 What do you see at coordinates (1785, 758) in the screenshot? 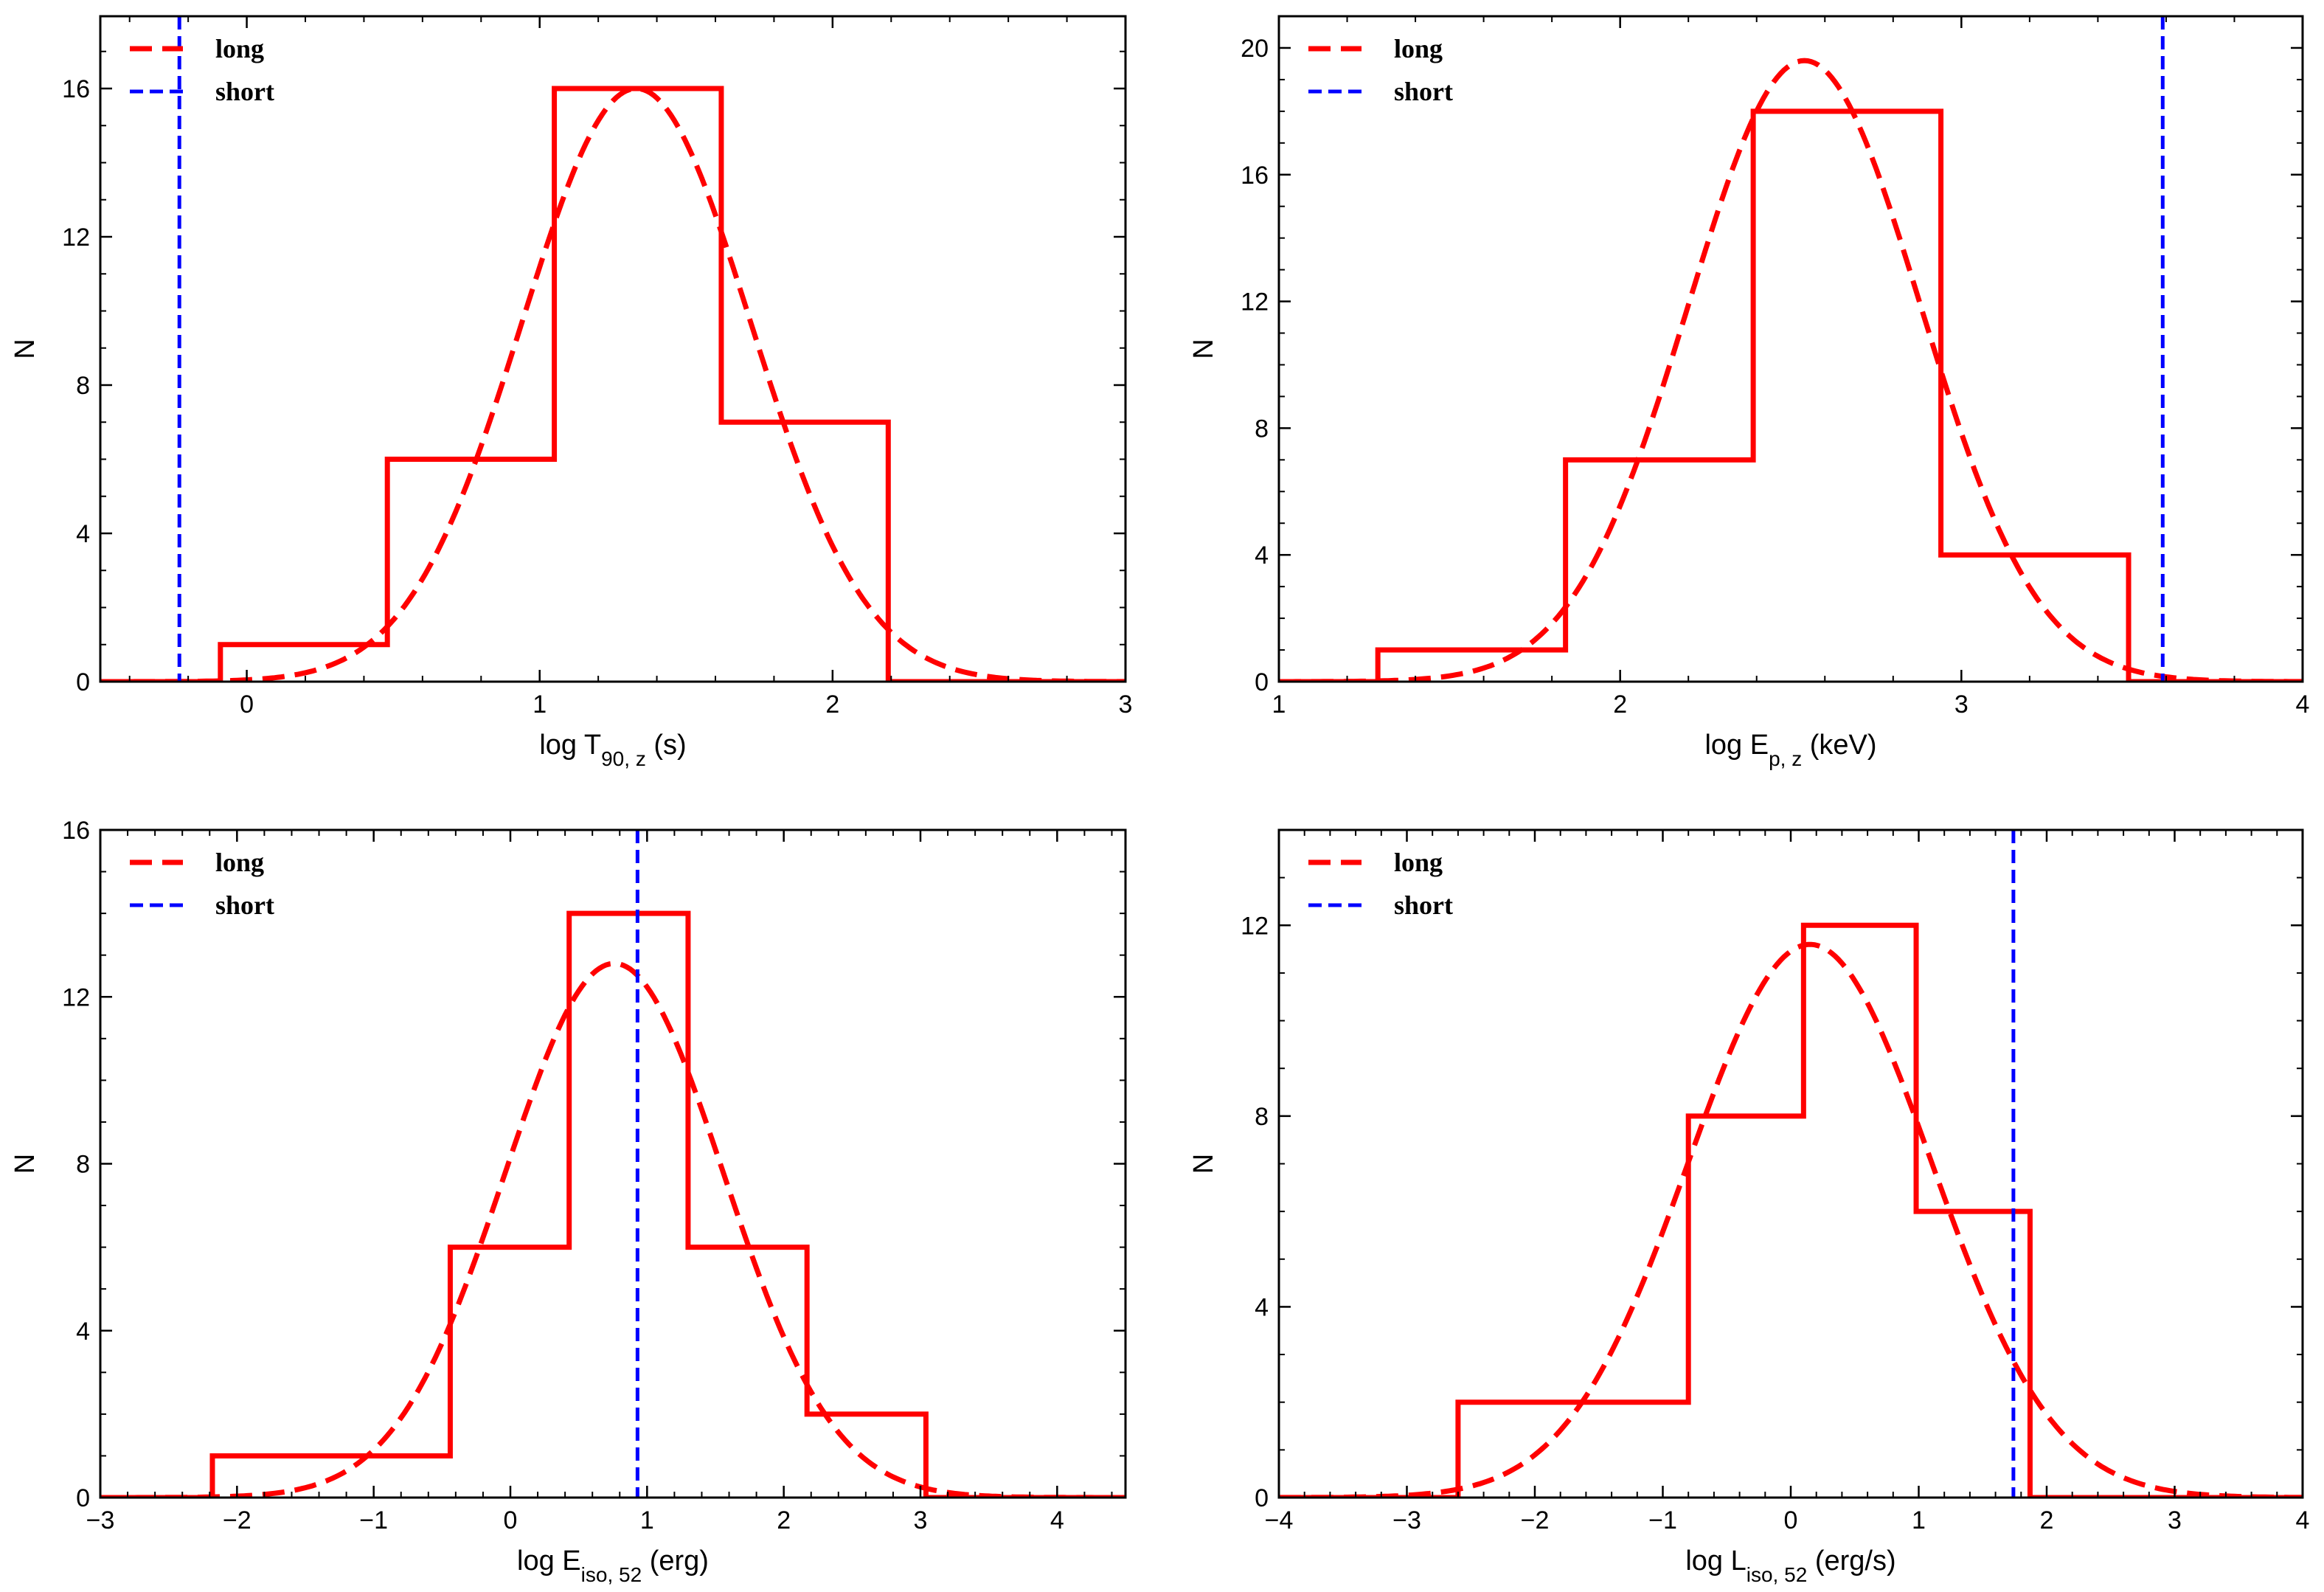
I see `x-axis-label-subscript: p, z` at bounding box center [1785, 758].